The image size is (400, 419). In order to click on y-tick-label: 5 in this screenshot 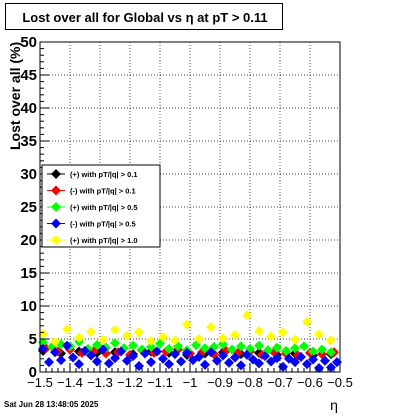, I will do `click(33, 339)`.